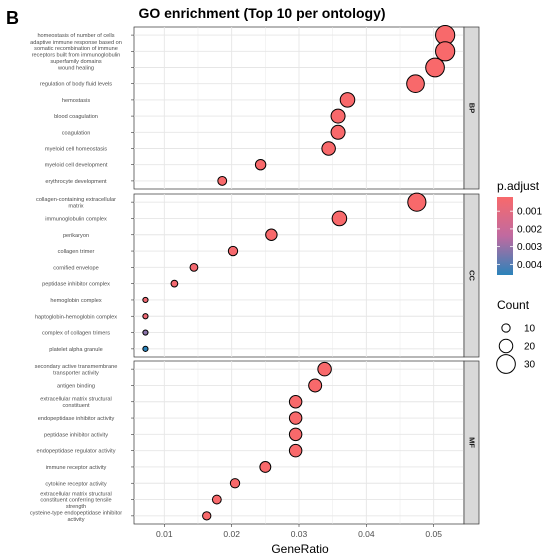 The height and width of the screenshot is (559, 550). Describe the element at coordinates (505, 236) in the screenshot. I see `p-adjust-colorbar` at that location.